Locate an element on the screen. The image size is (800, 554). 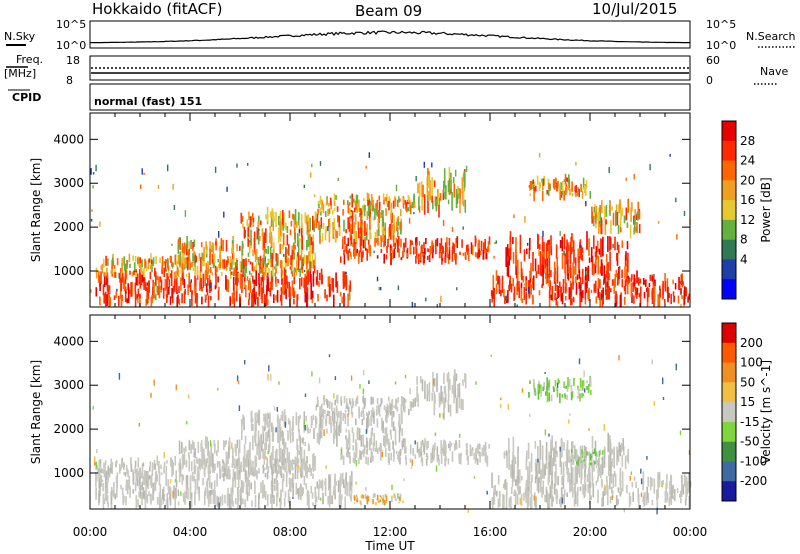
colorbar-swatch is located at coordinates (729, 190).